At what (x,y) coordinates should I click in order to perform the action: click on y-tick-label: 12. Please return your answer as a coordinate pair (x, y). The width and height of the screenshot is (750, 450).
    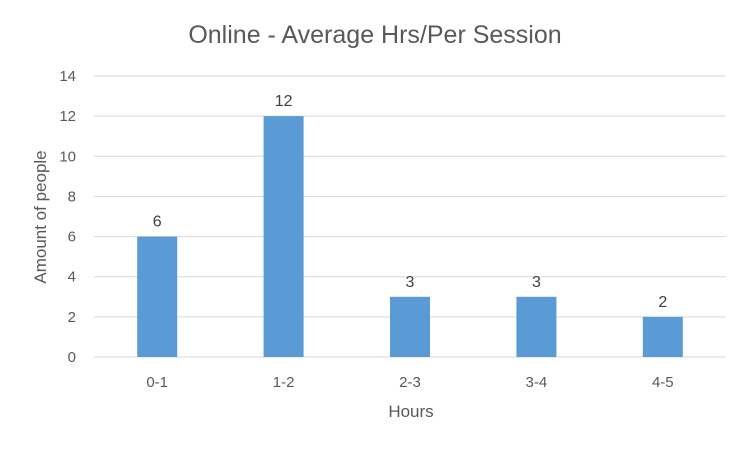
    Looking at the image, I should click on (67, 116).